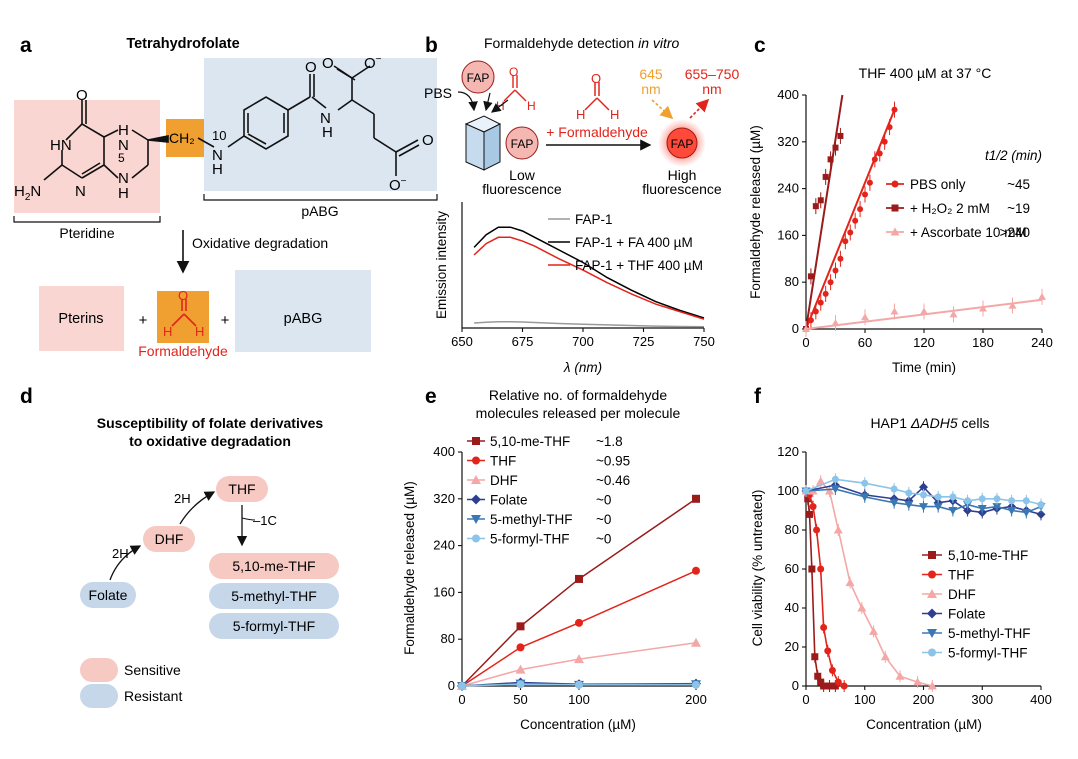  I want to click on emission-arrow, so click(699, 108).